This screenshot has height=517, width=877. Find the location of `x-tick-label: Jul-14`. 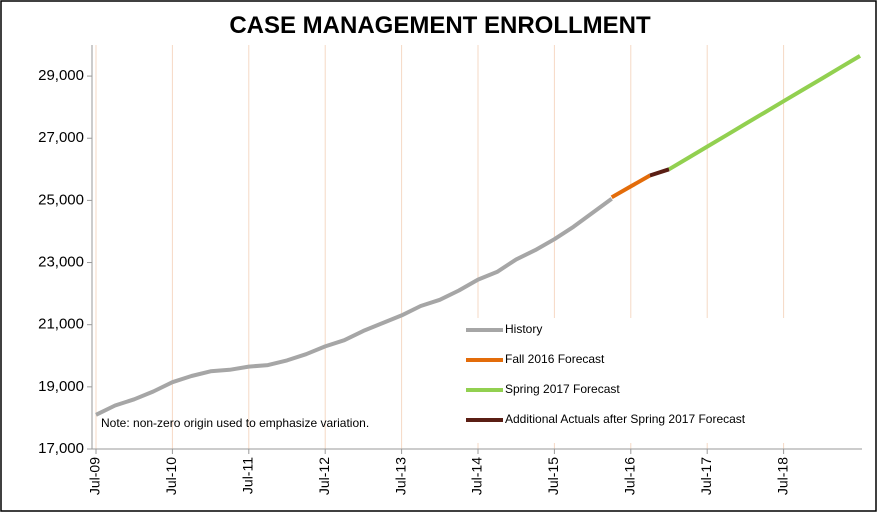

x-tick-label: Jul-14 is located at coordinates (477, 476).